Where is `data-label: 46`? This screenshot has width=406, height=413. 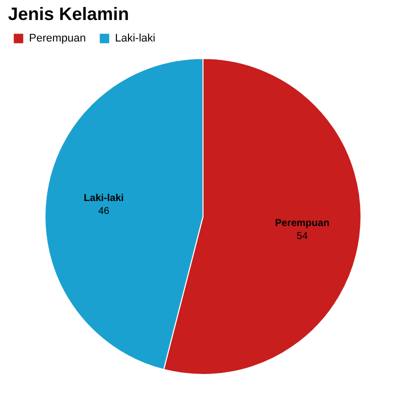
data-label: 46 is located at coordinates (104, 211).